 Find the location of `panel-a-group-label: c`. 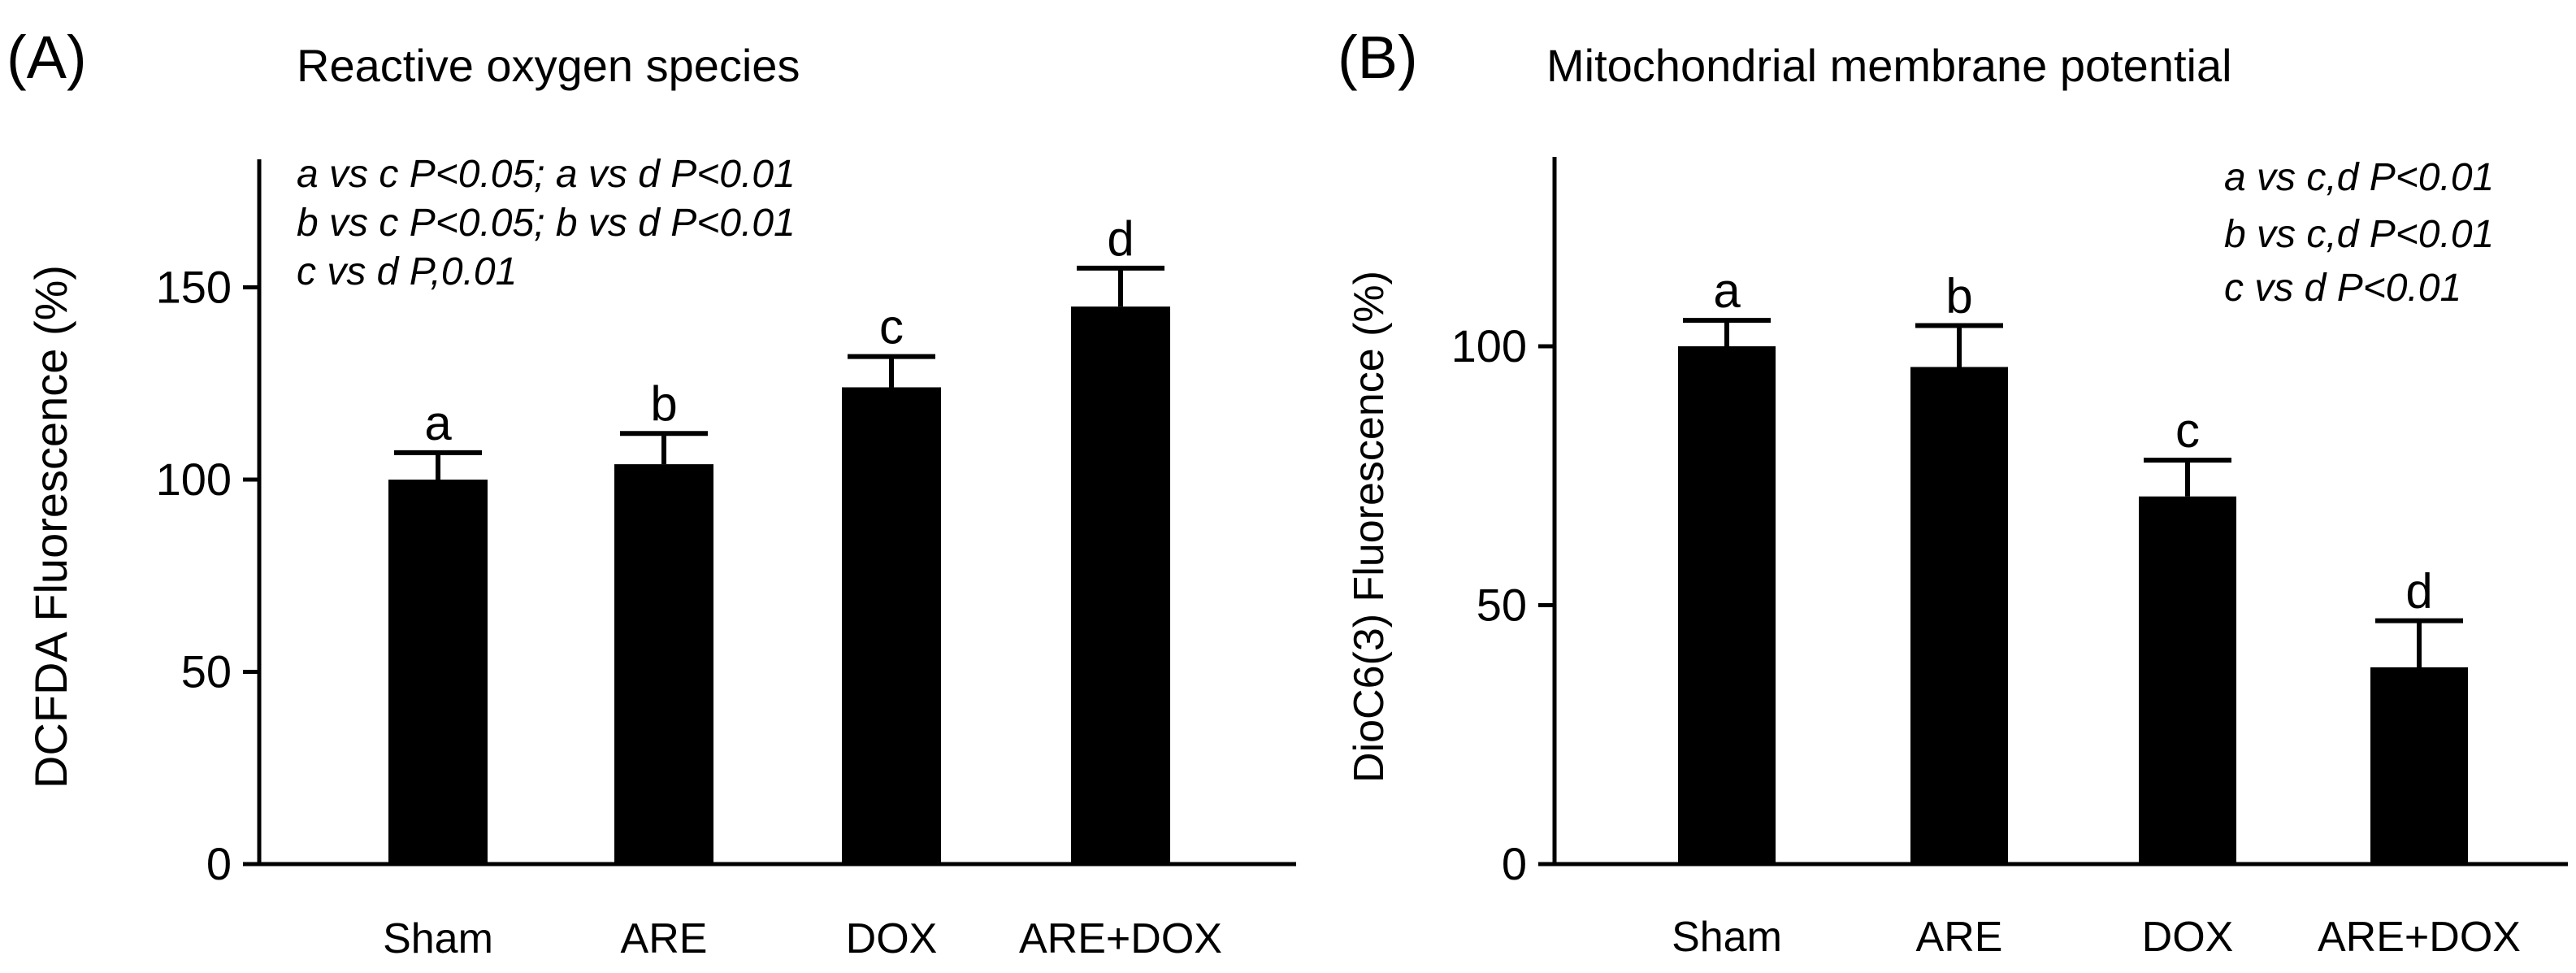

panel-a-group-label: c is located at coordinates (892, 327).